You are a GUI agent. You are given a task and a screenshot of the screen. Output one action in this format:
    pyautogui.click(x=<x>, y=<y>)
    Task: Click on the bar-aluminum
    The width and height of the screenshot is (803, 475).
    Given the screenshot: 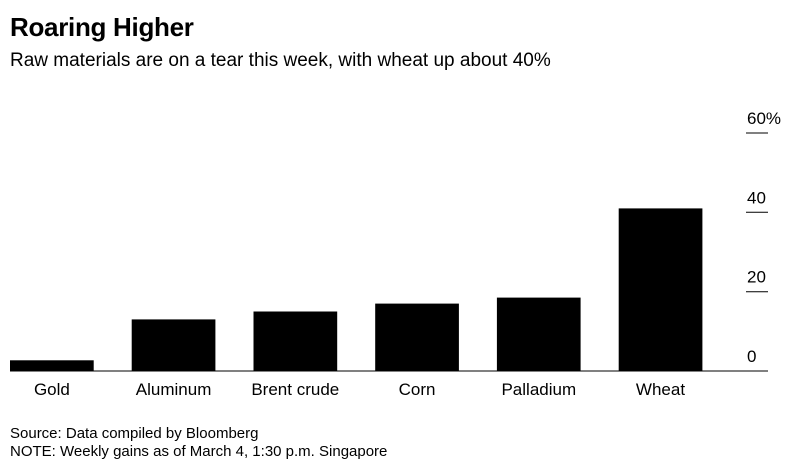 What is the action you would take?
    pyautogui.click(x=173, y=345)
    